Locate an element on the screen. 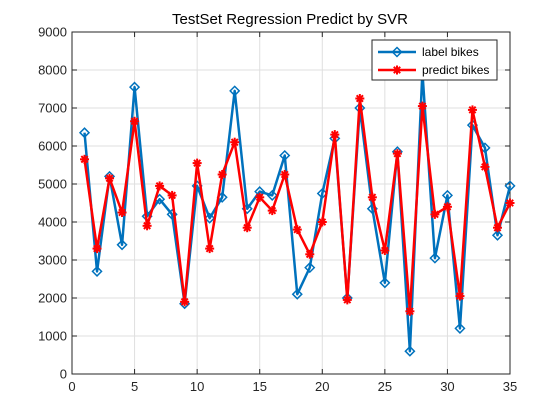 This screenshot has height=420, width=560. legend-marker-predict-bikes is located at coordinates (397, 70).